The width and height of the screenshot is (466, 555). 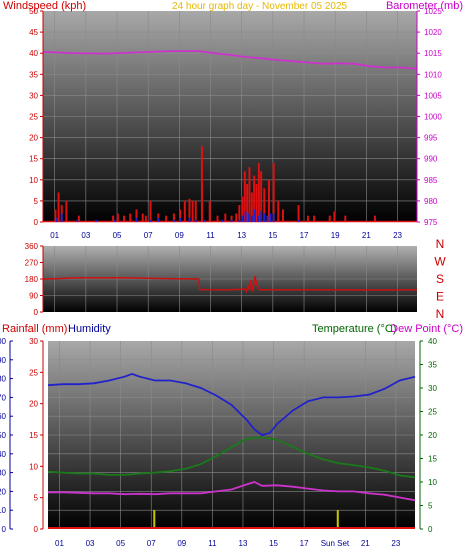 What do you see at coordinates (304, 543) in the screenshot?
I see `time-tick-label: 17` at bounding box center [304, 543].